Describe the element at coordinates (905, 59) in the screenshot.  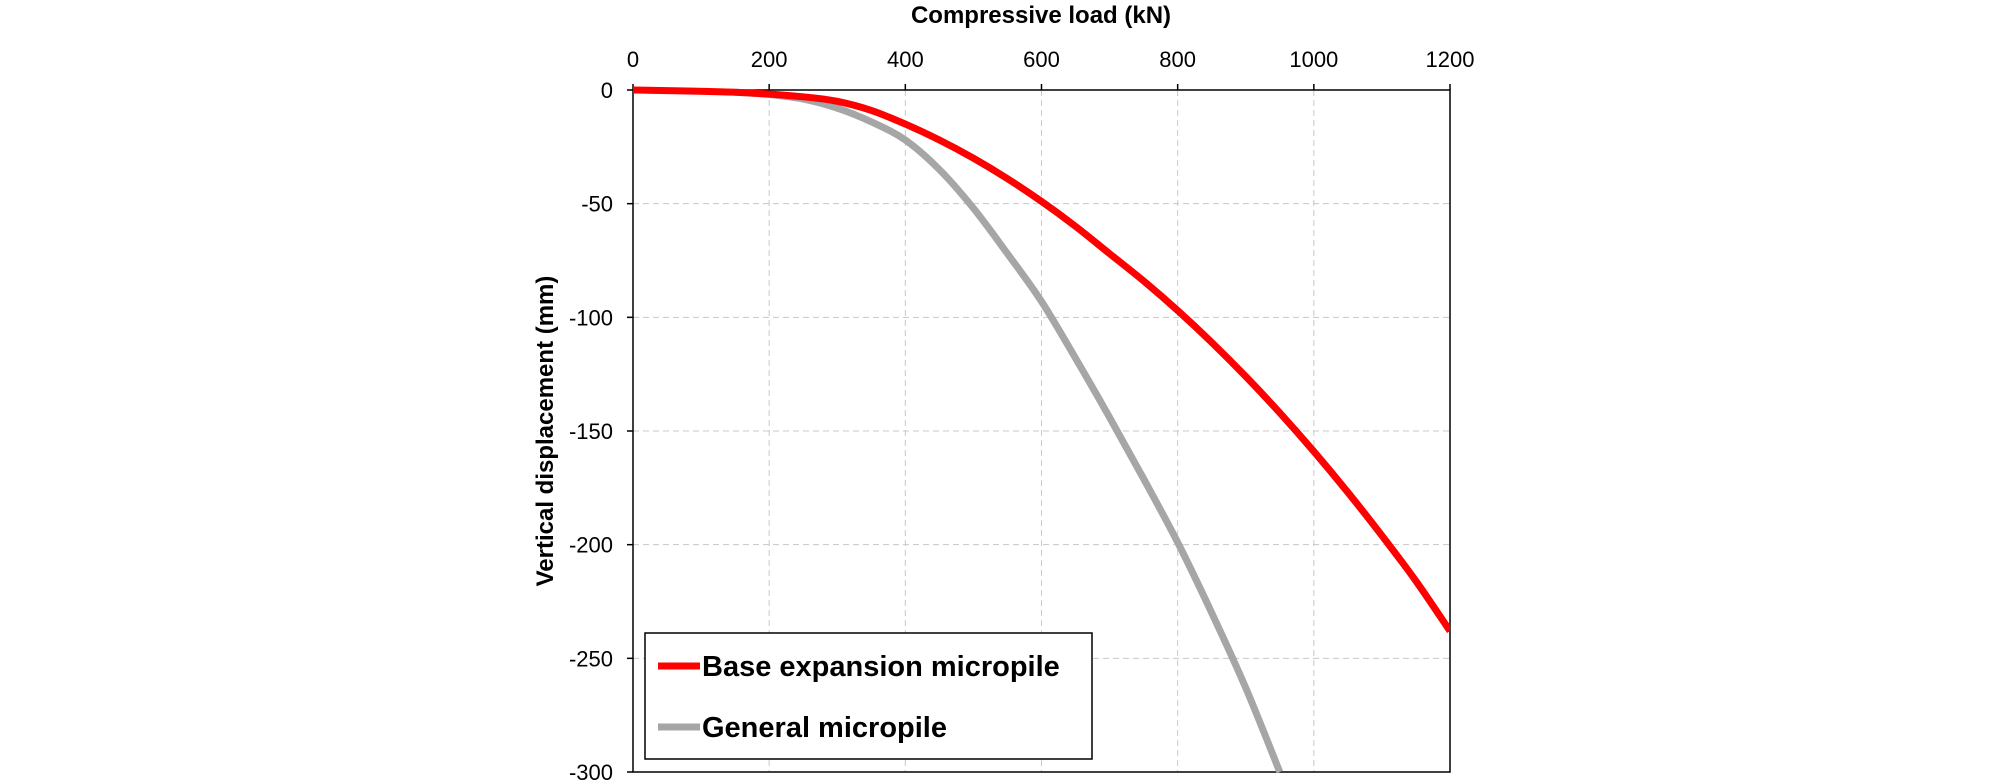
I see `x-tick-label: 400` at that location.